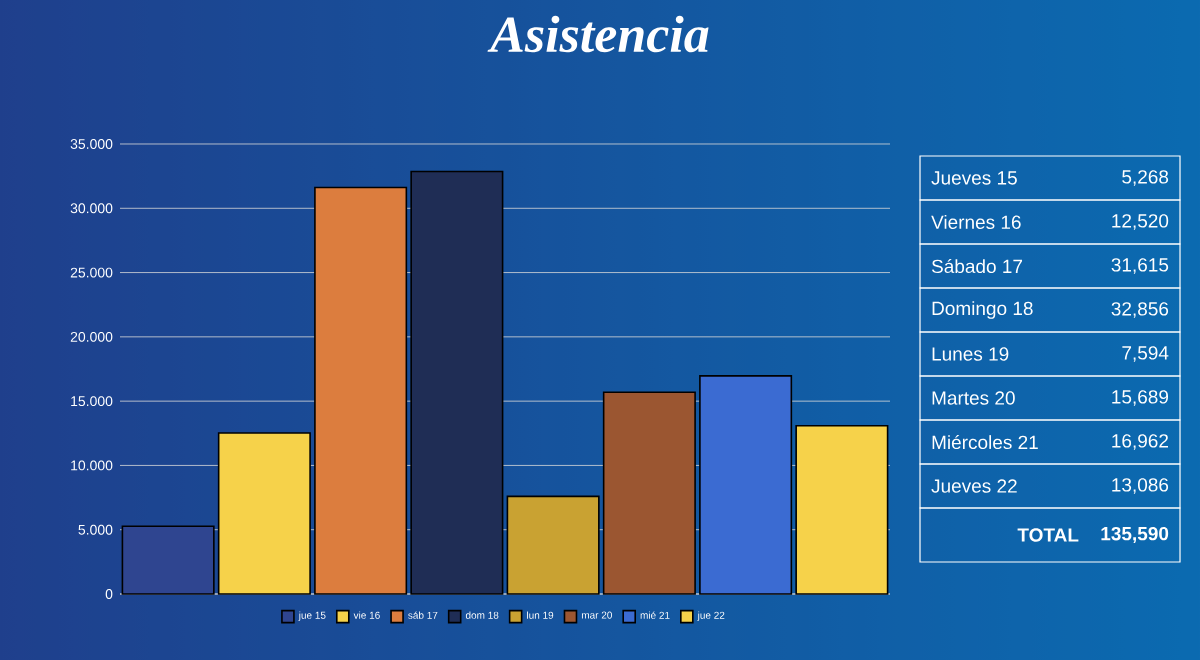 Image resolution: width=1200 pixels, height=660 pixels. What do you see at coordinates (976, 222) in the screenshot?
I see `text: Viernes 16` at bounding box center [976, 222].